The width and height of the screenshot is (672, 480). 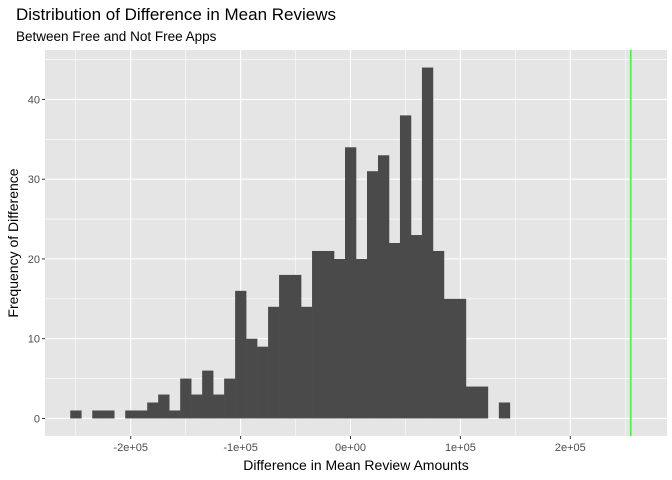 What do you see at coordinates (34, 340) in the screenshot?
I see `y-tick-label: 10` at bounding box center [34, 340].